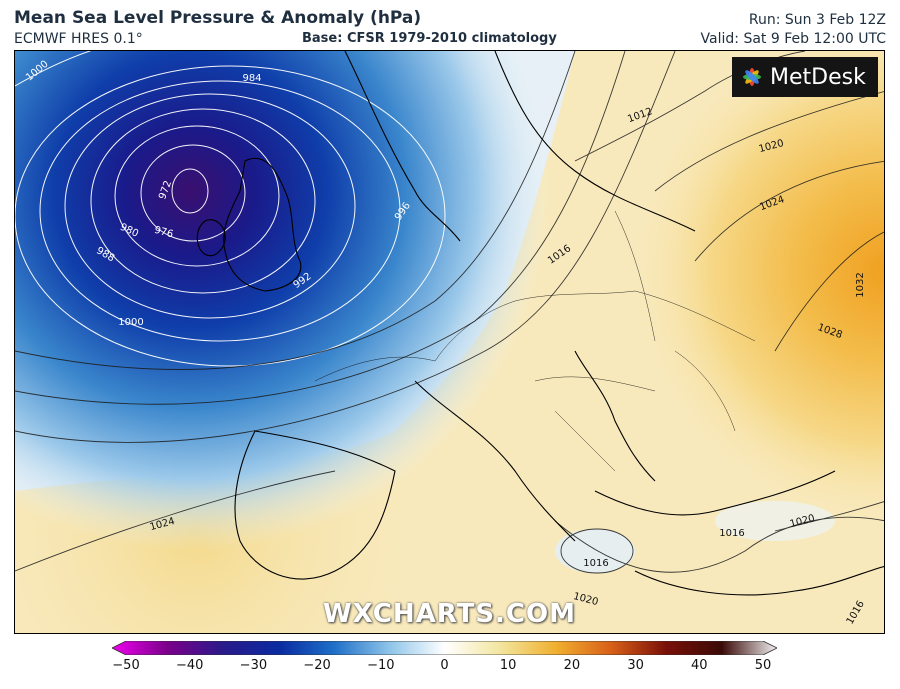  I want to click on wxcharts-watermark: WXCHARTS.COM, so click(449, 614).